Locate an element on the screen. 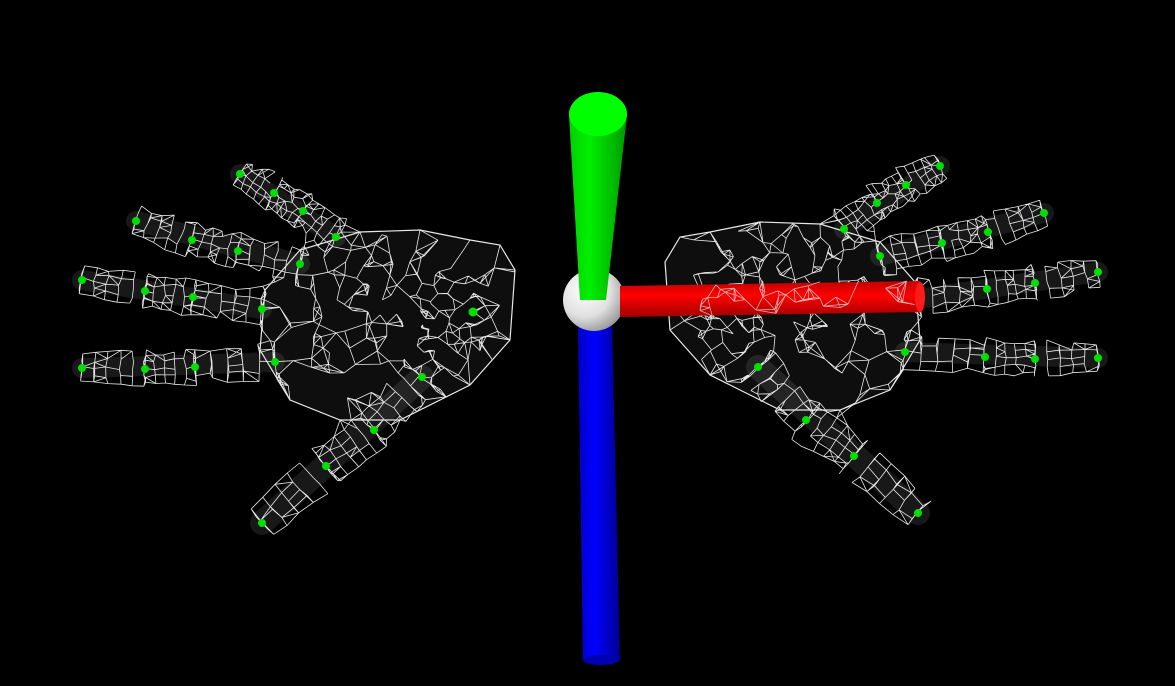 This screenshot has width=1175, height=686. y-axis is located at coordinates (598, 207).